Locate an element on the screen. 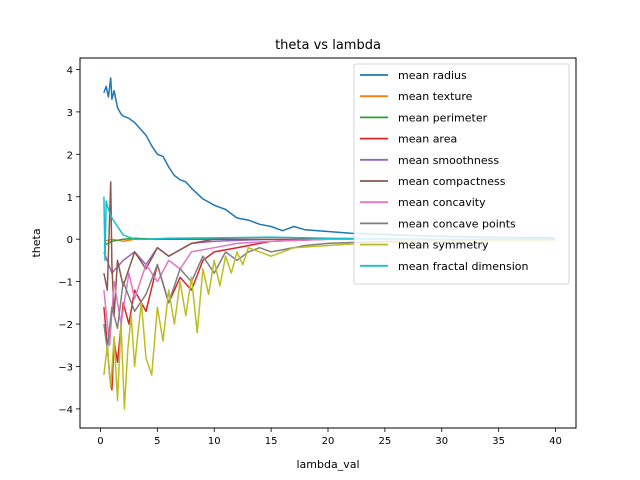  legend-entry: mean radius is located at coordinates (432, 75).